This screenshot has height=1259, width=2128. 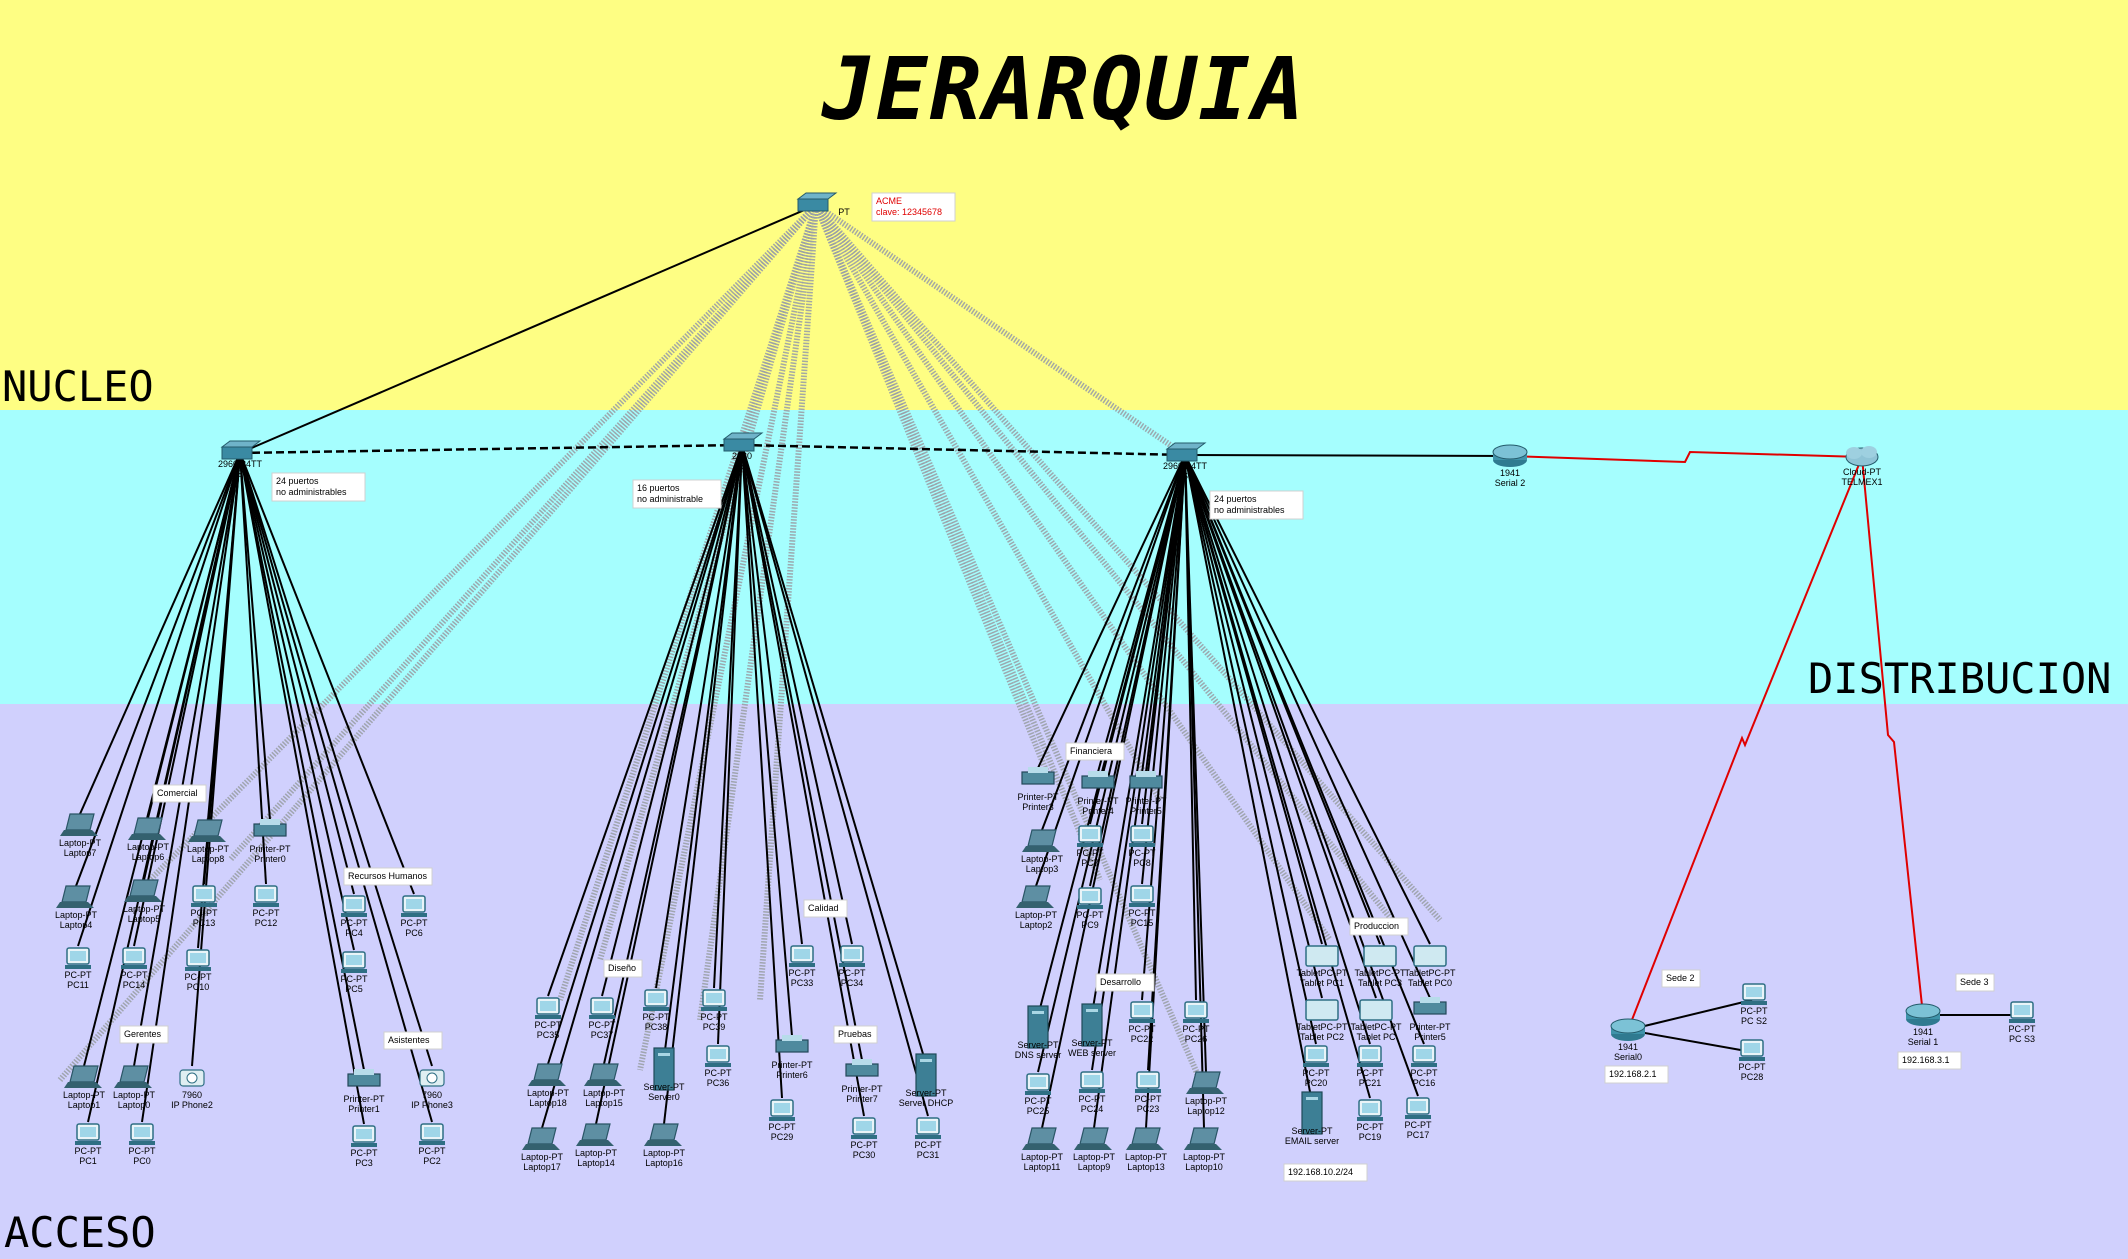 What do you see at coordinates (1690, 1015) in the screenshot?
I see `link-sede2-pc-s2` at bounding box center [1690, 1015].